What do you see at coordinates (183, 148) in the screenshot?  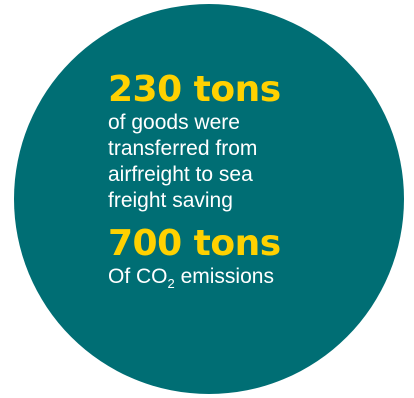 I see `stat-description-line: transferred from` at bounding box center [183, 148].